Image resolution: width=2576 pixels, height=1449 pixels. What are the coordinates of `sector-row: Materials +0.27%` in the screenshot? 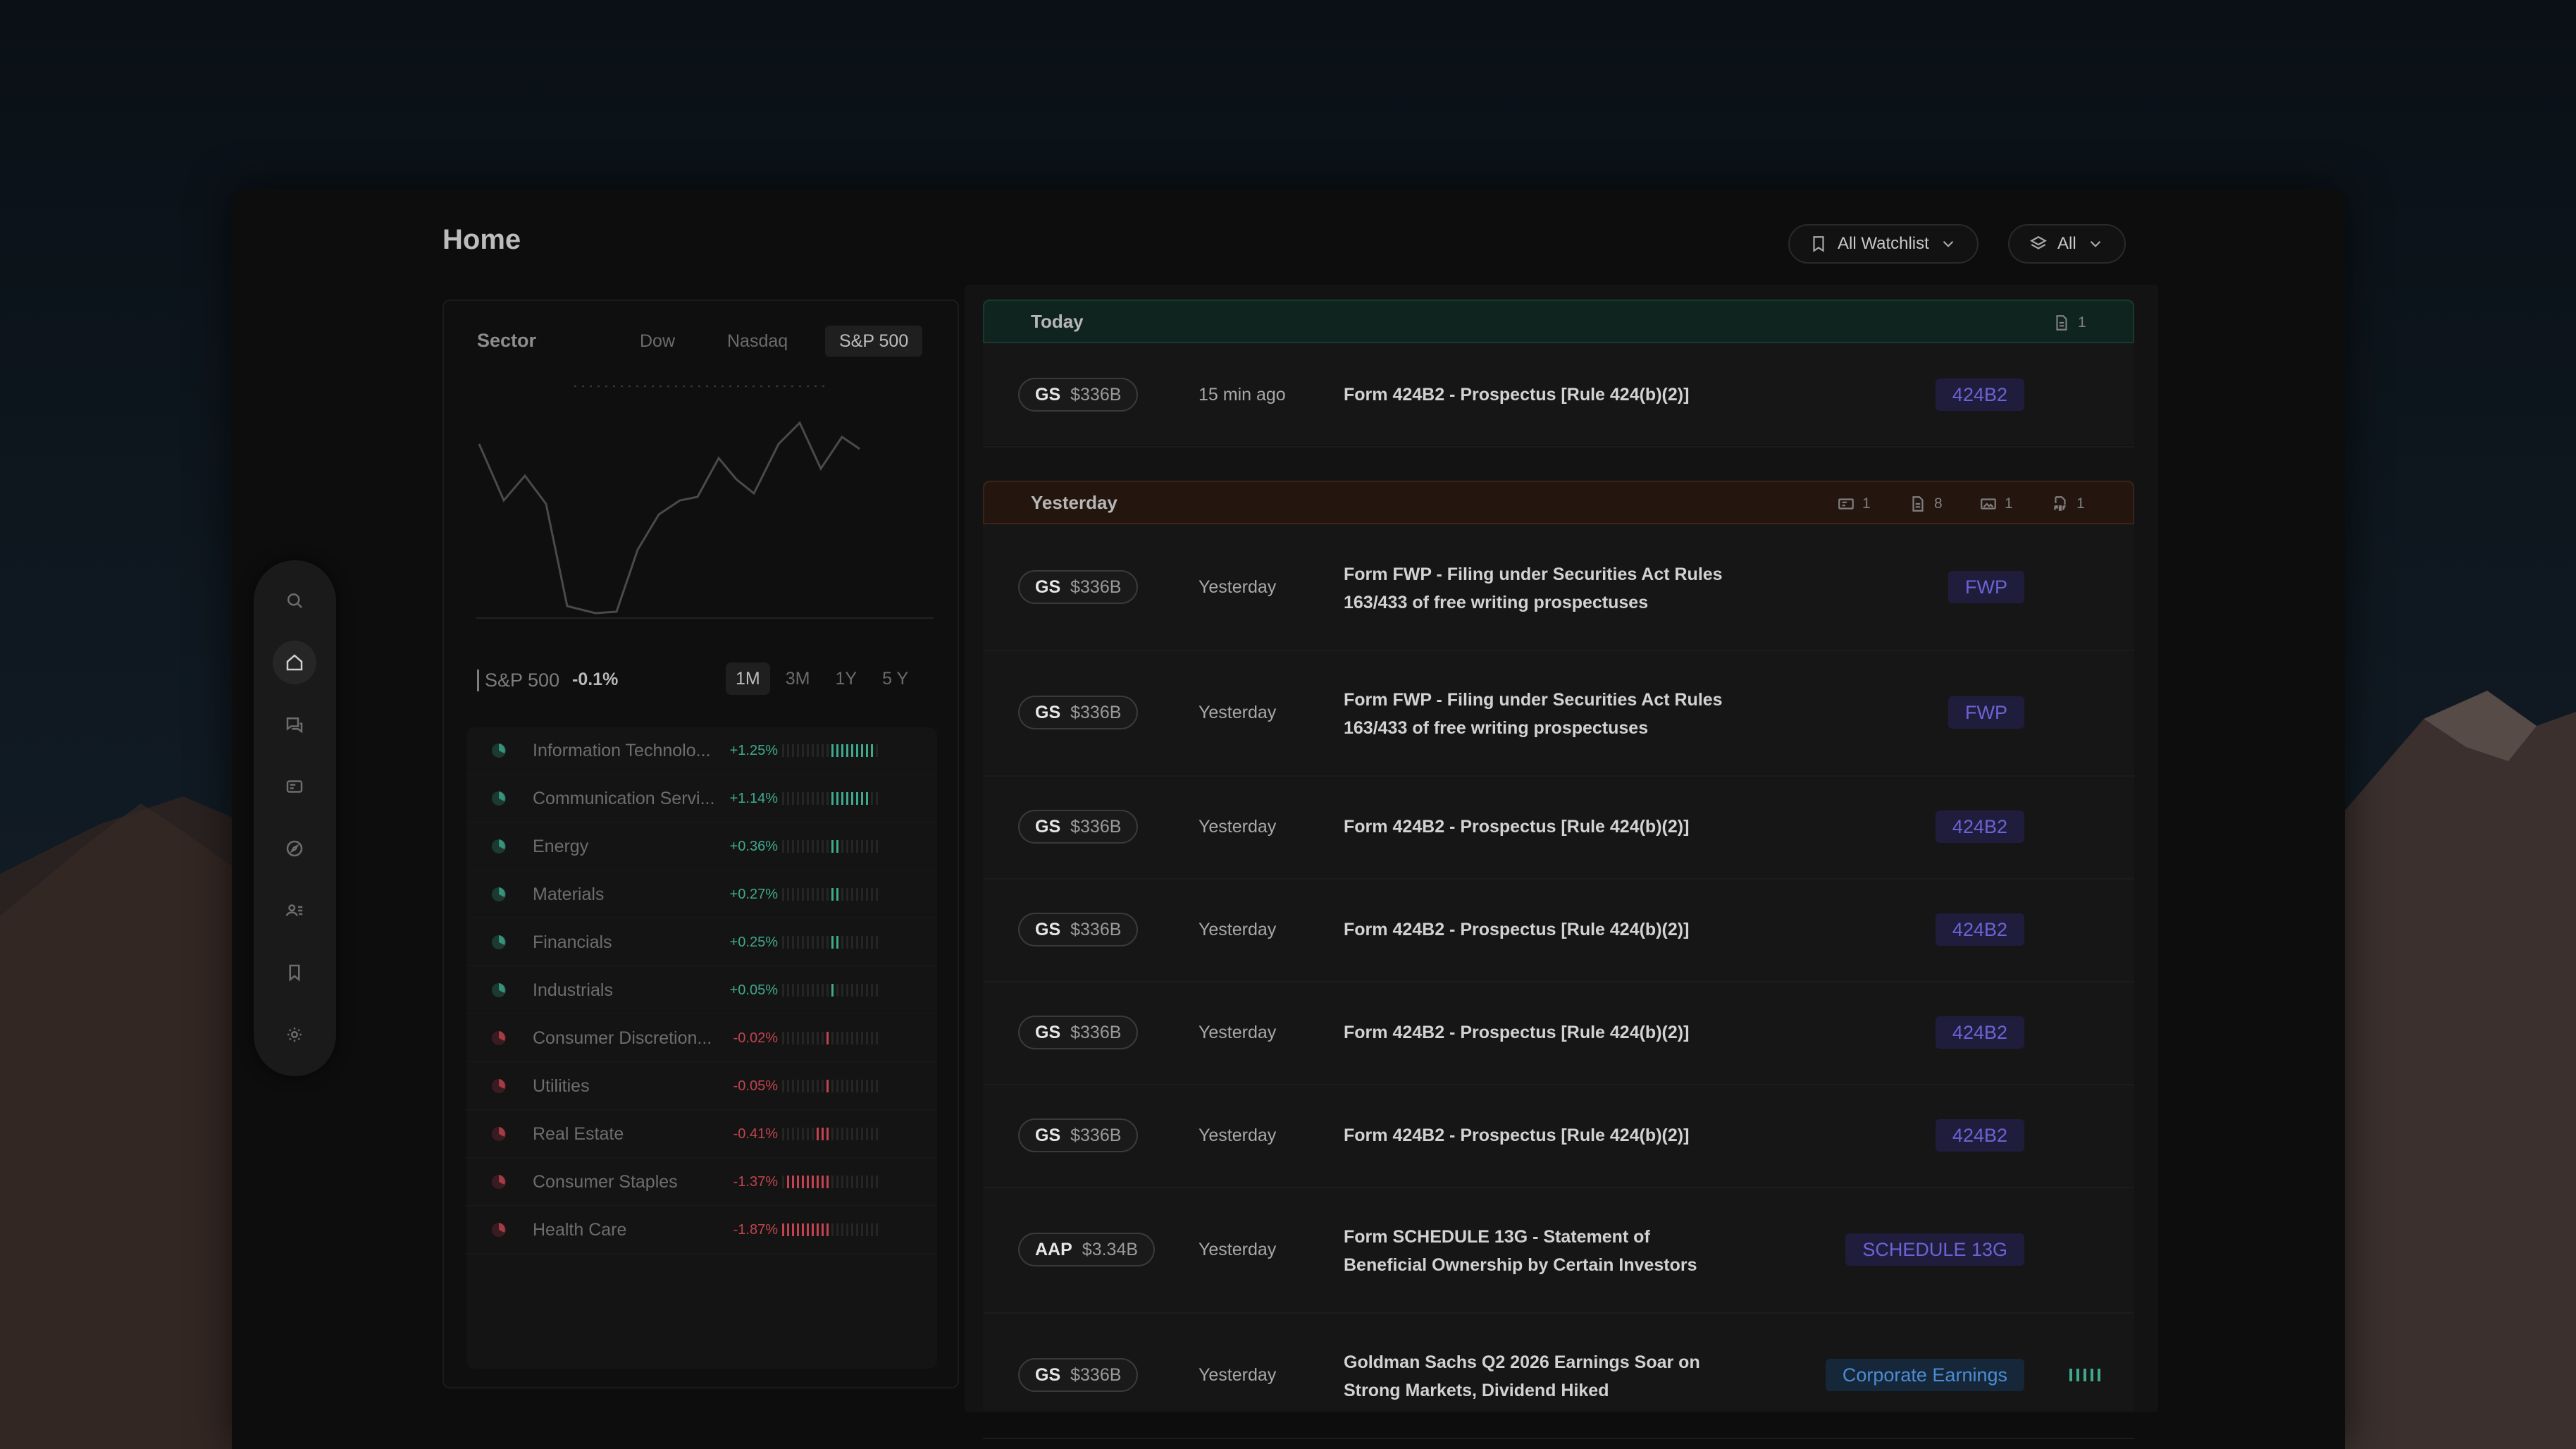 It's located at (701, 895).